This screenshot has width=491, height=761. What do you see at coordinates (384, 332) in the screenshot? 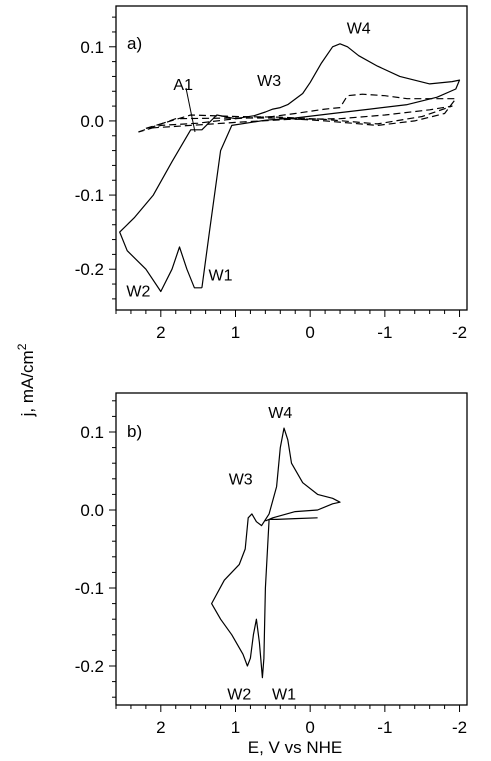
I see `x-tick-label-a: -1` at bounding box center [384, 332].